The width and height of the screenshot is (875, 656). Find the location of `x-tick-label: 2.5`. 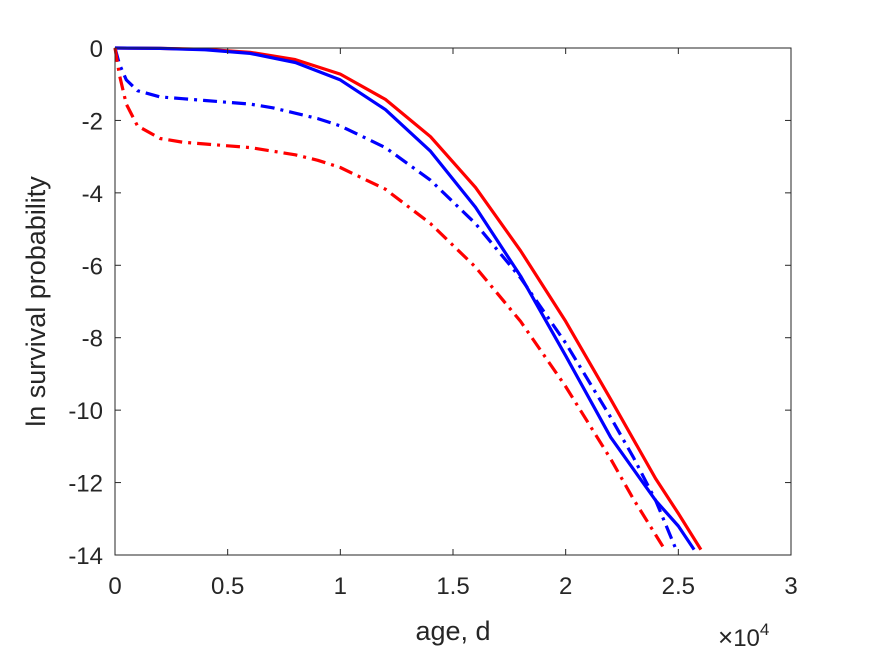

x-tick-label: 2.5 is located at coordinates (678, 586).